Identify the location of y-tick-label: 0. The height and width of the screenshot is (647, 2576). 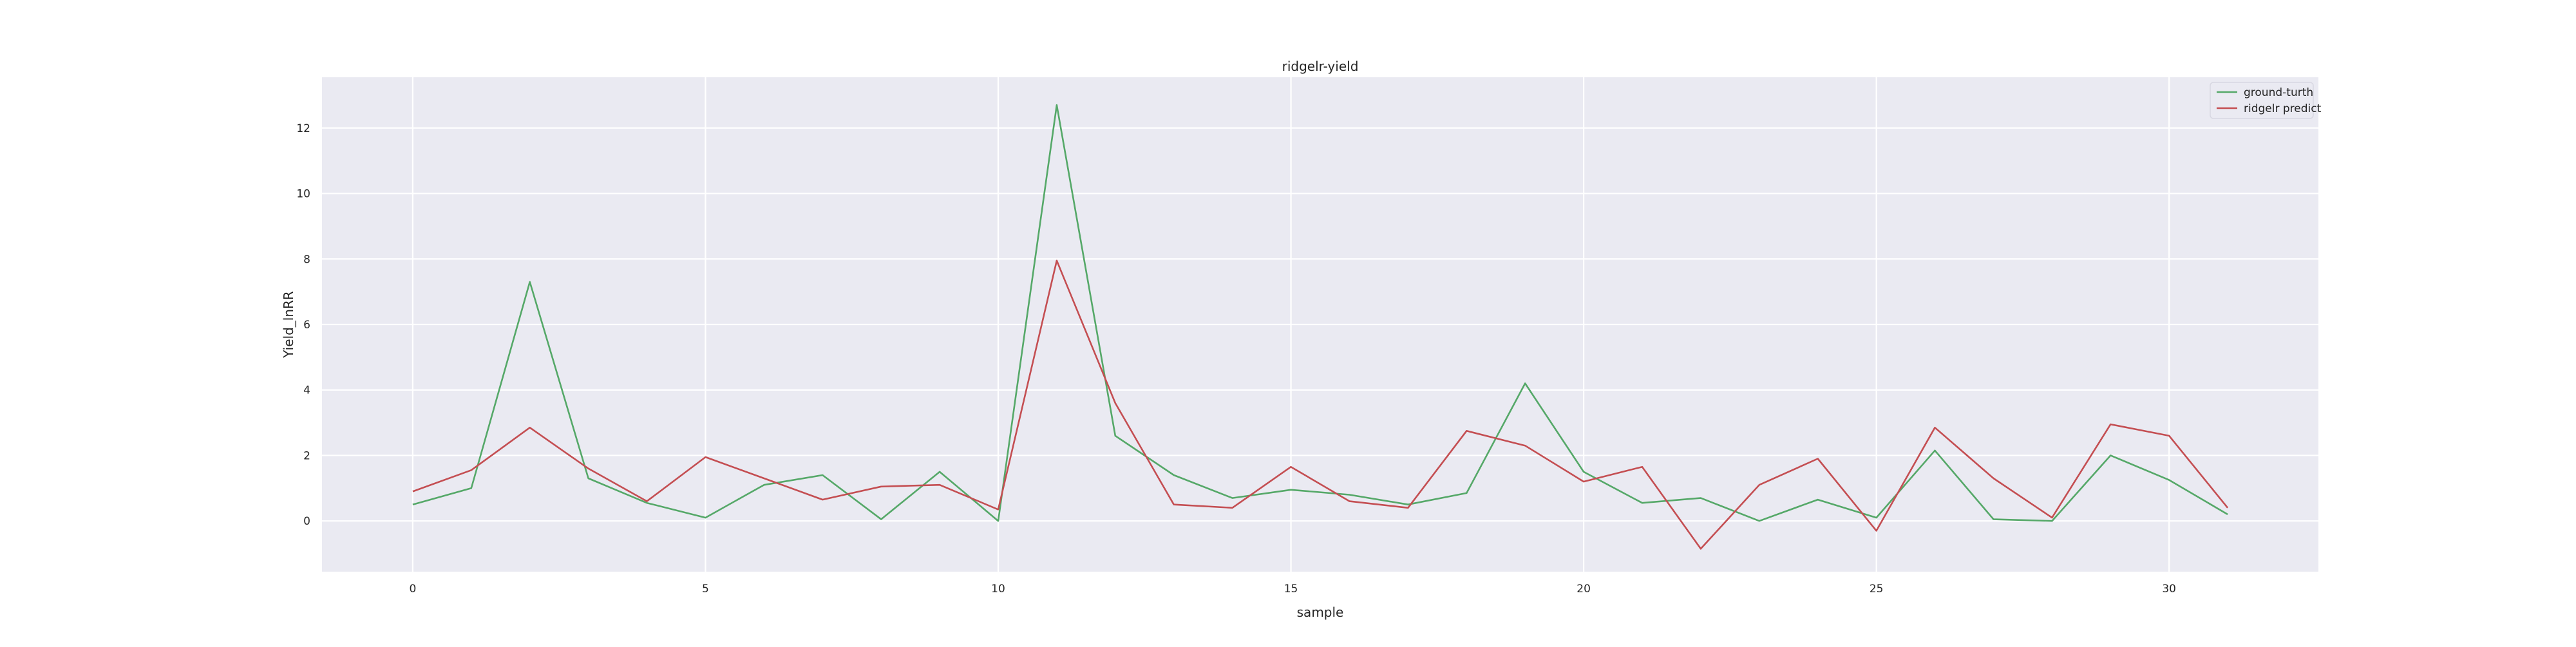
(306, 522).